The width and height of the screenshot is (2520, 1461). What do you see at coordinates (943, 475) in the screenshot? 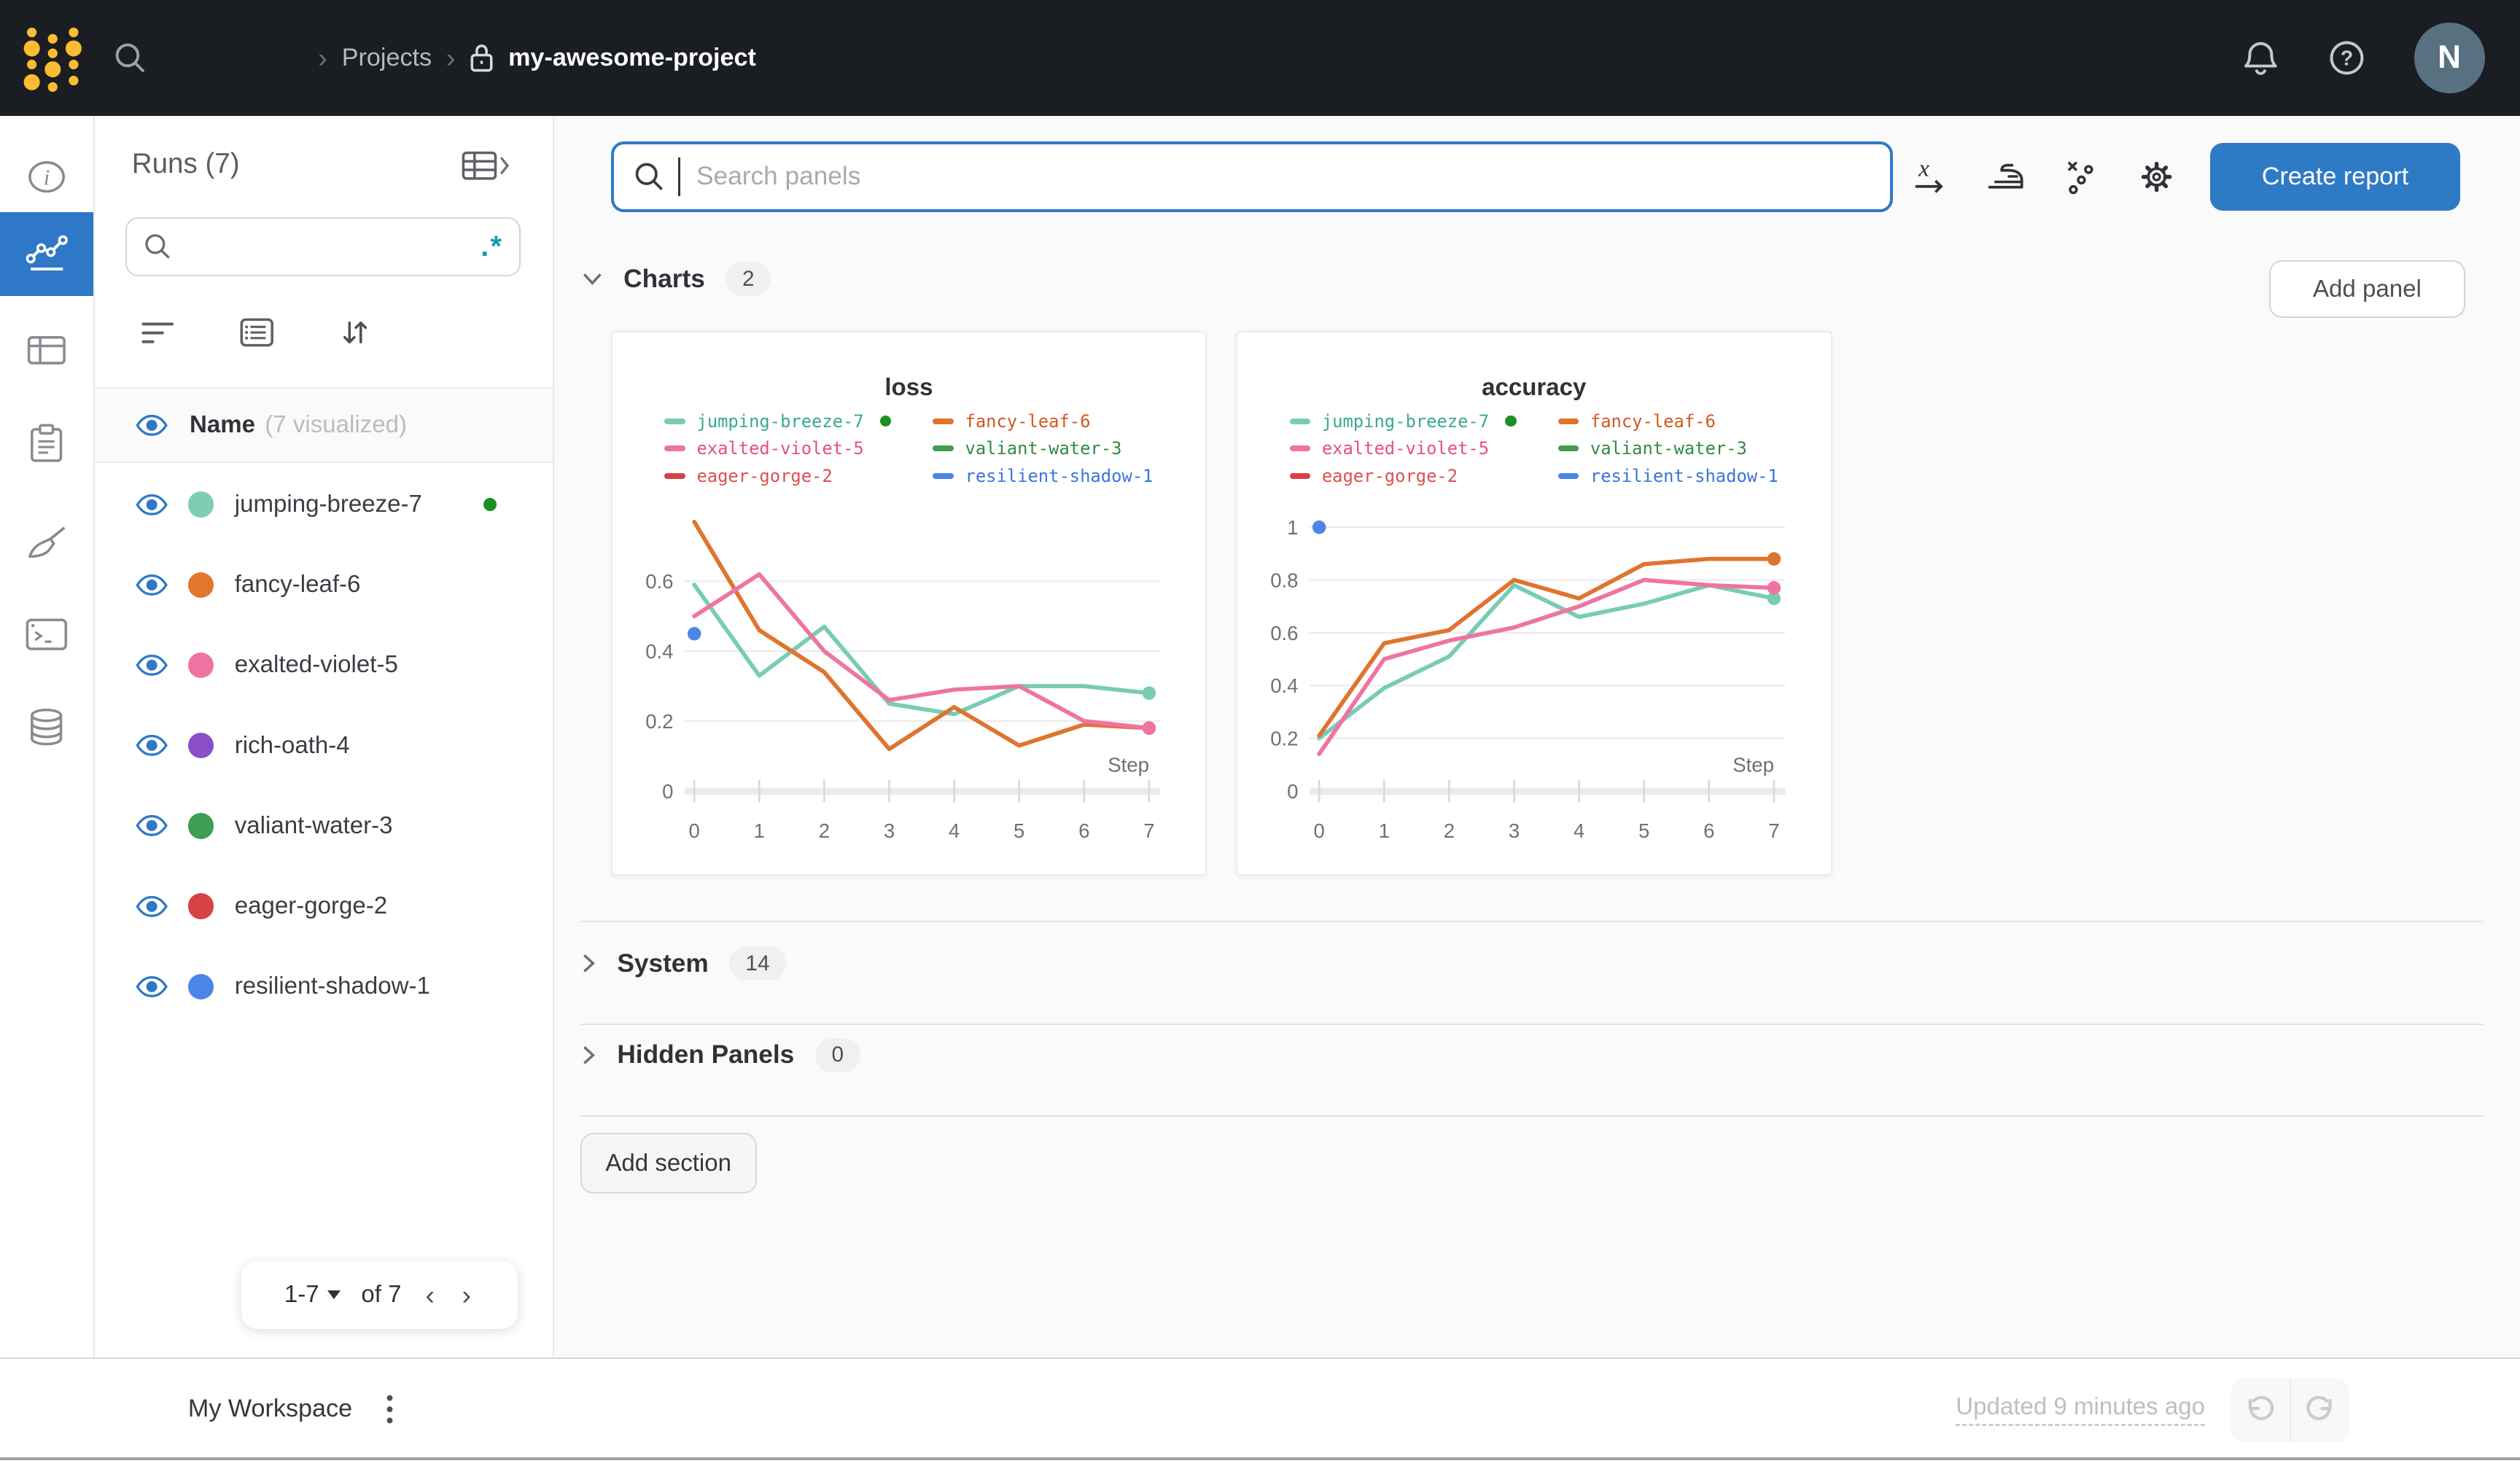
I see `legend-swatch` at bounding box center [943, 475].